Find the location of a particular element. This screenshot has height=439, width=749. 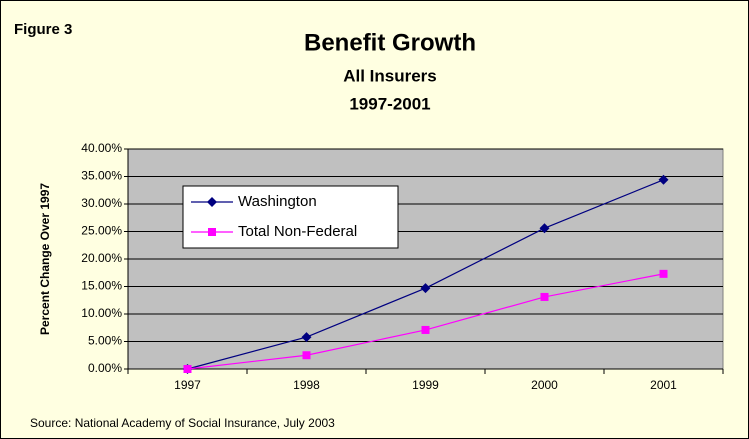

legend-label: Washington is located at coordinates (277, 201).